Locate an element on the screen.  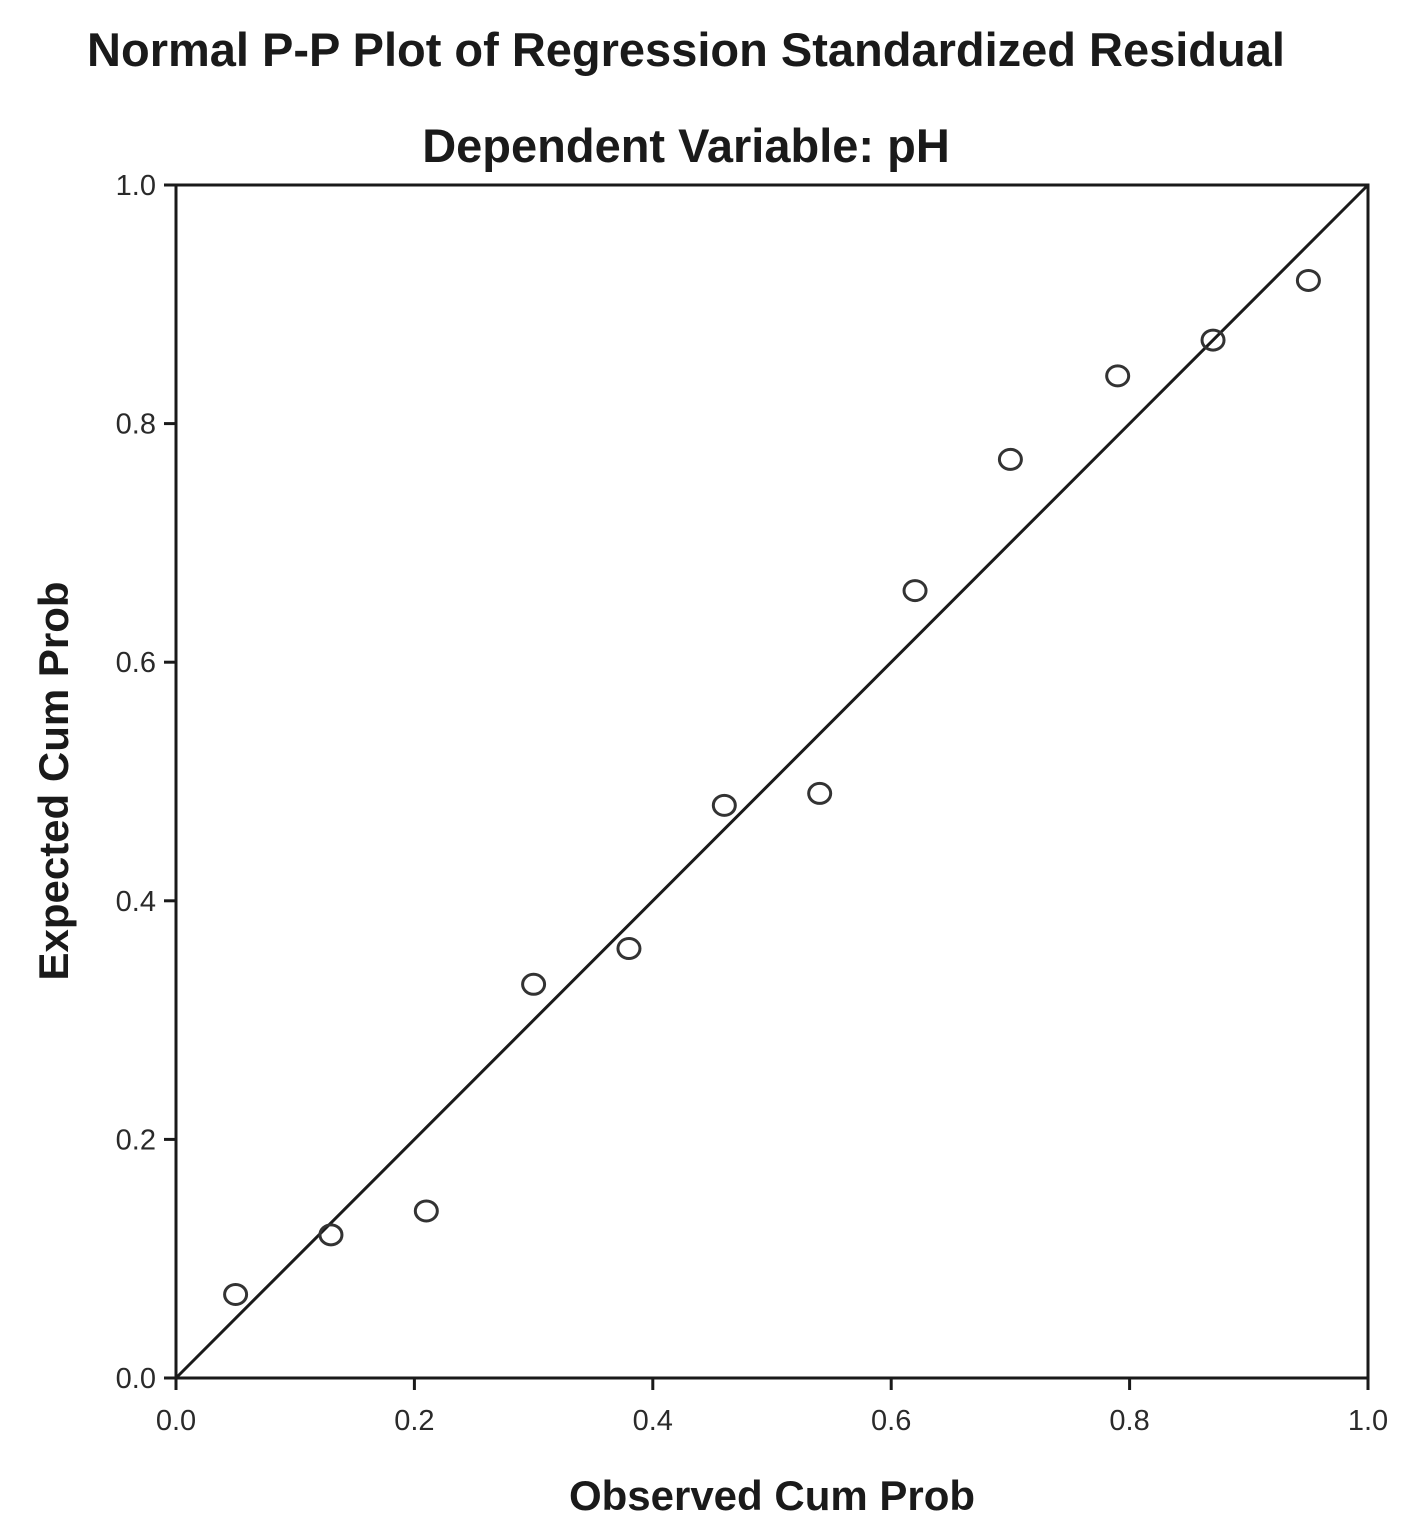
x-tick-label: 0.4 is located at coordinates (653, 1421).